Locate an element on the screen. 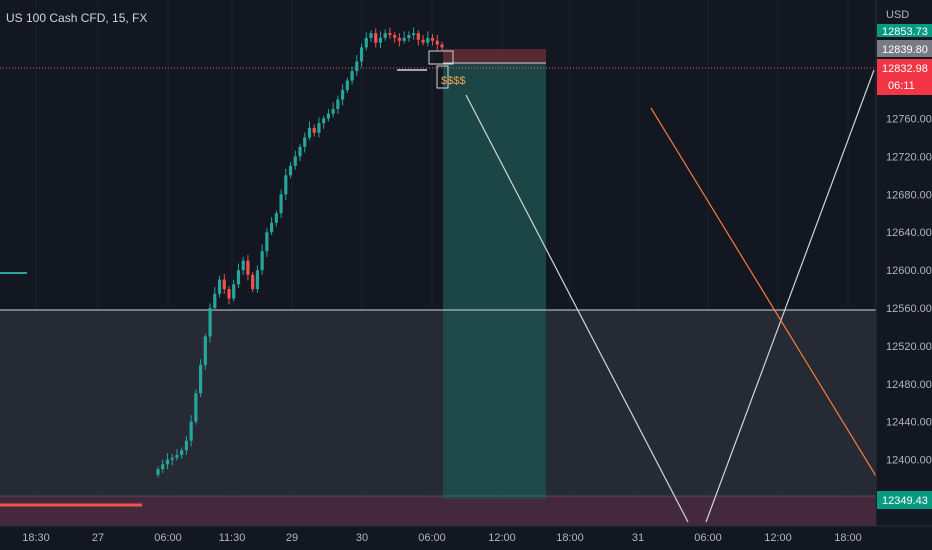  price-tick-7: 12520.00 is located at coordinates (909, 347).